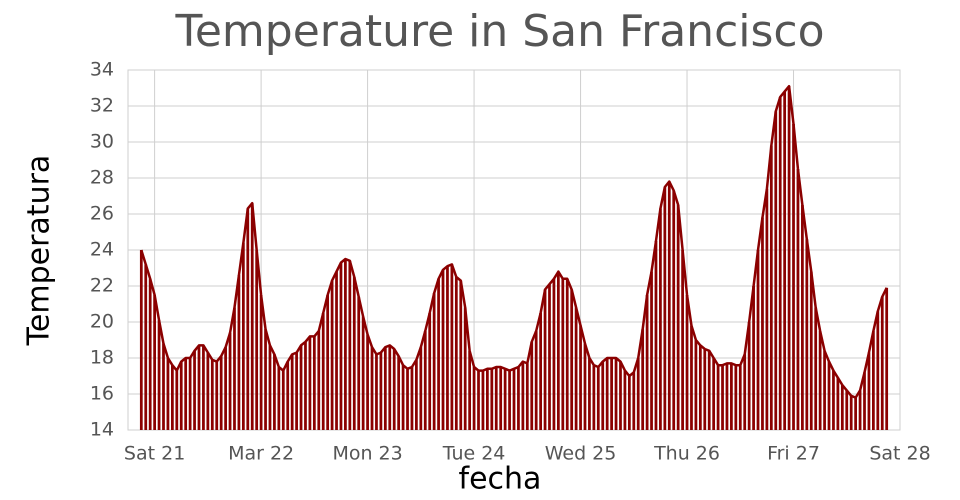  Describe the element at coordinates (899, 454) in the screenshot. I see `x-tick-label: Sat 28` at that location.